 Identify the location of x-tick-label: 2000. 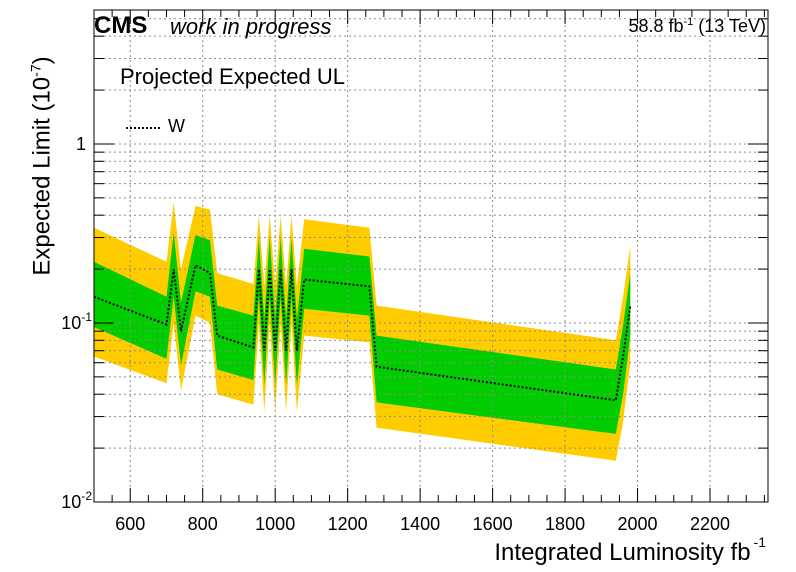
(638, 524).